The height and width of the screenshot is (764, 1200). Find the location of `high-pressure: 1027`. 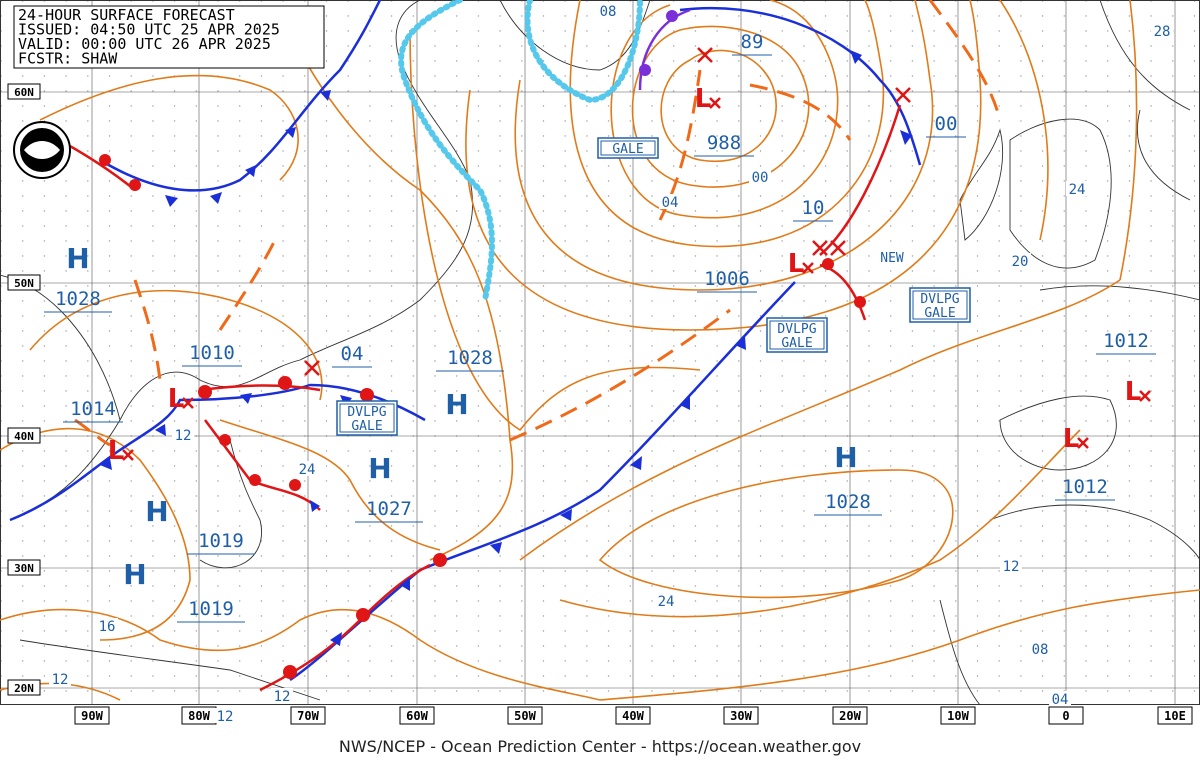

high-pressure: 1027 is located at coordinates (389, 509).